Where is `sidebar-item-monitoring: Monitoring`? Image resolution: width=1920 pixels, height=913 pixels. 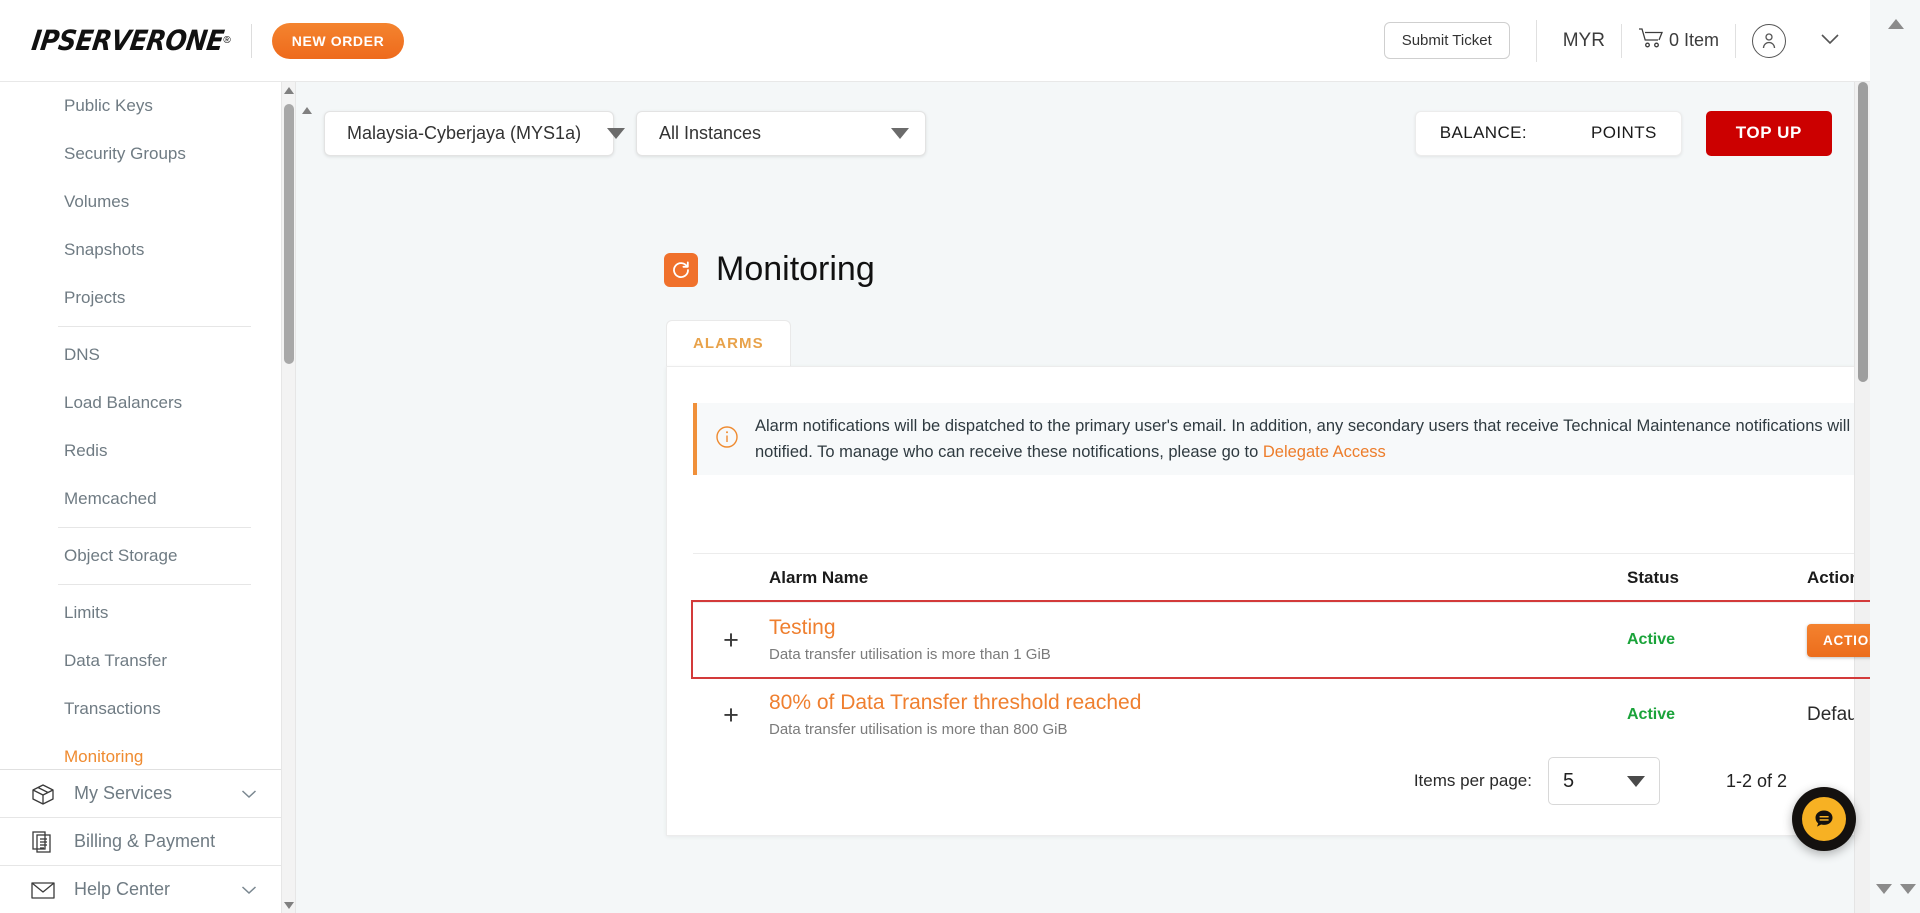 sidebar-item-monitoring: Monitoring is located at coordinates (140, 757).